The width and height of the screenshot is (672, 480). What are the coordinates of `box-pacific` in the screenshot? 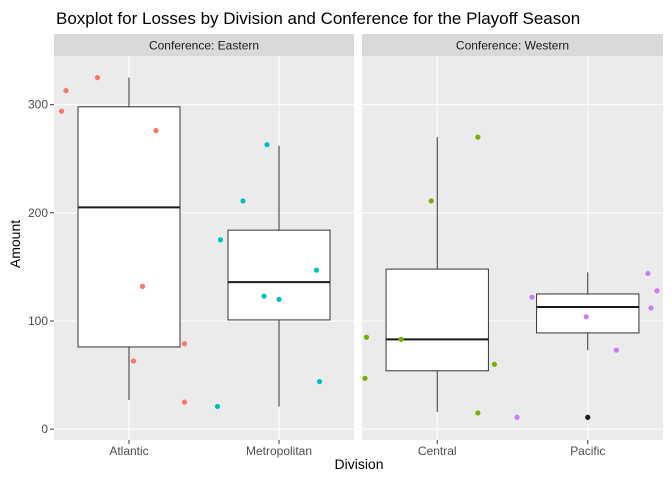 It's located at (587, 345).